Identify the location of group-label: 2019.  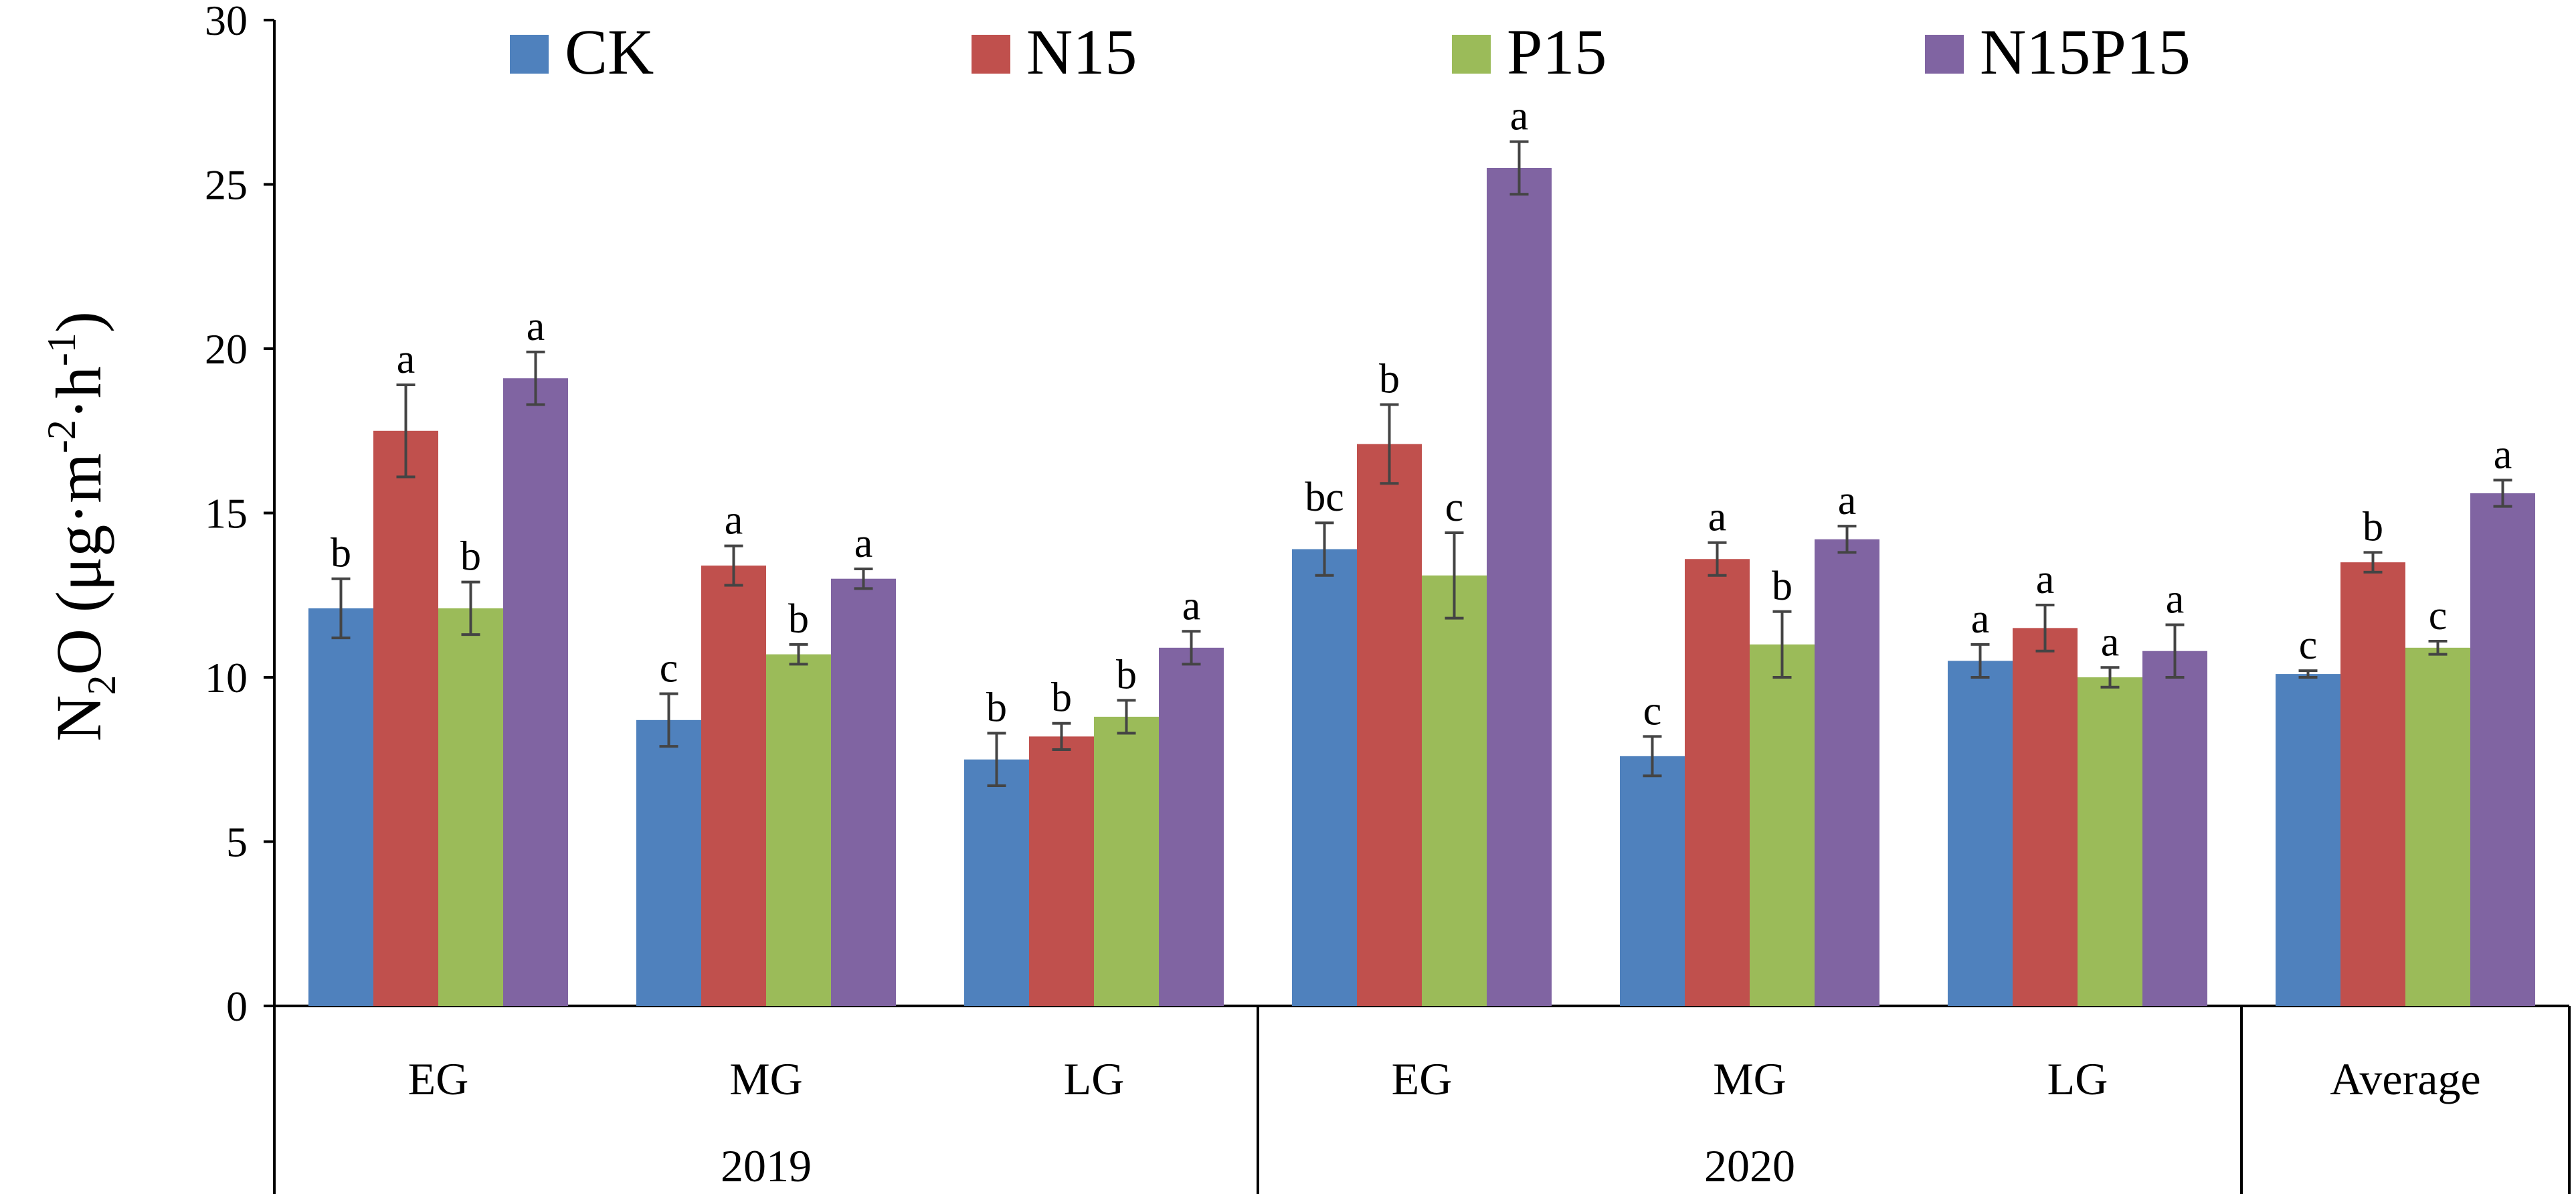
(766, 1165).